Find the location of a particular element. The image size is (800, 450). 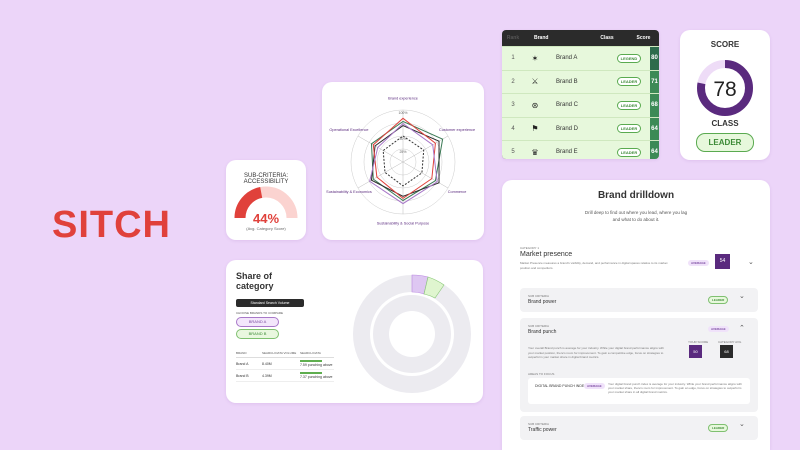

category-badge: AVERAGE is located at coordinates (698, 263).